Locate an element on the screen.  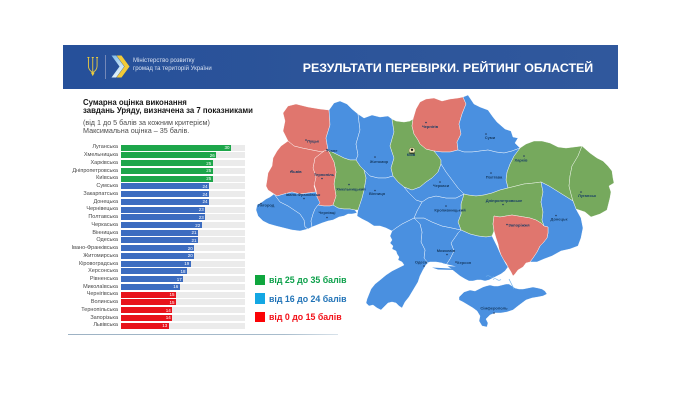
svg-text: Івано-Франківськ is located at coordinates (303, 194).